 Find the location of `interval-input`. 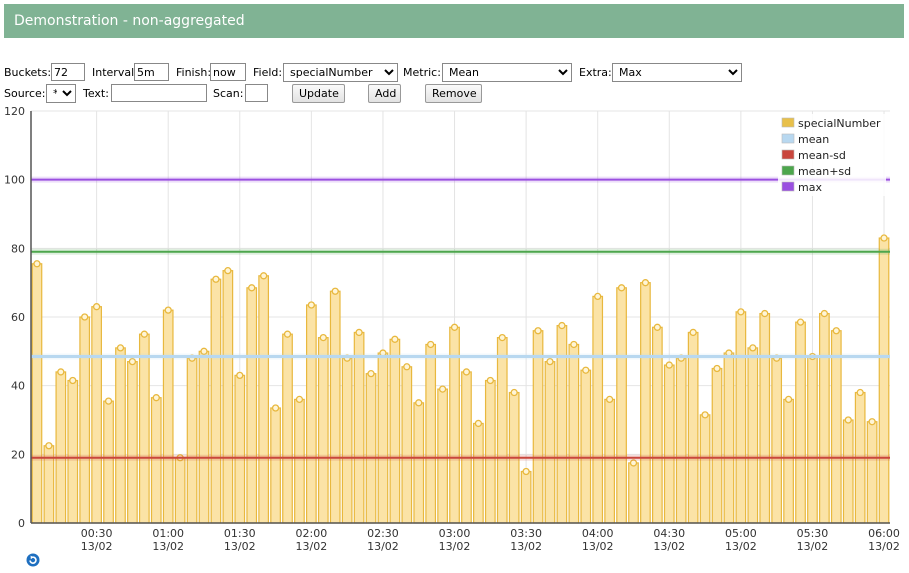

interval-input is located at coordinates (151, 72).